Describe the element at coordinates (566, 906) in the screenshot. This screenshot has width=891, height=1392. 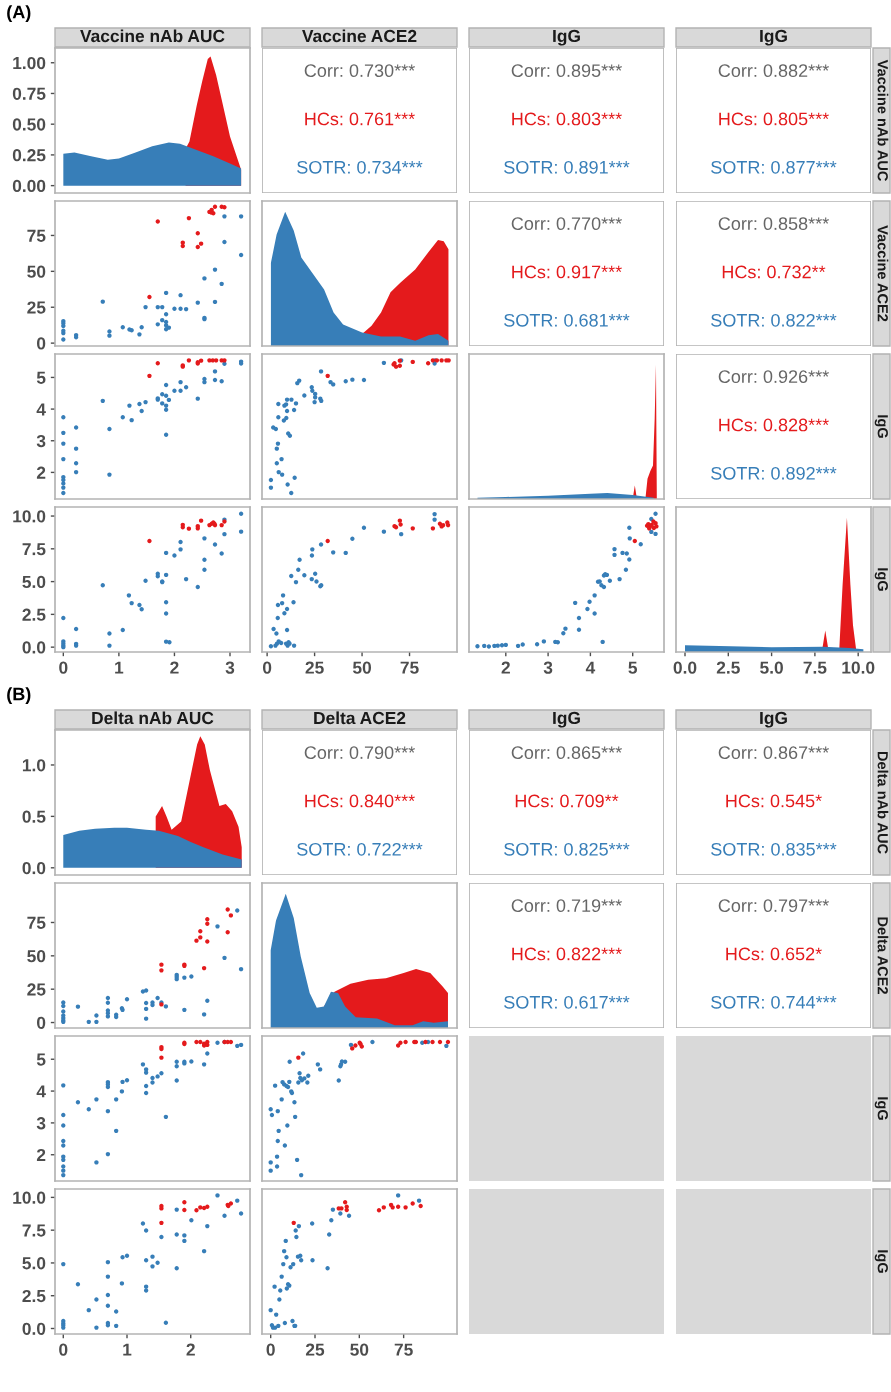
I see `text: Corr: 0.719***` at that location.